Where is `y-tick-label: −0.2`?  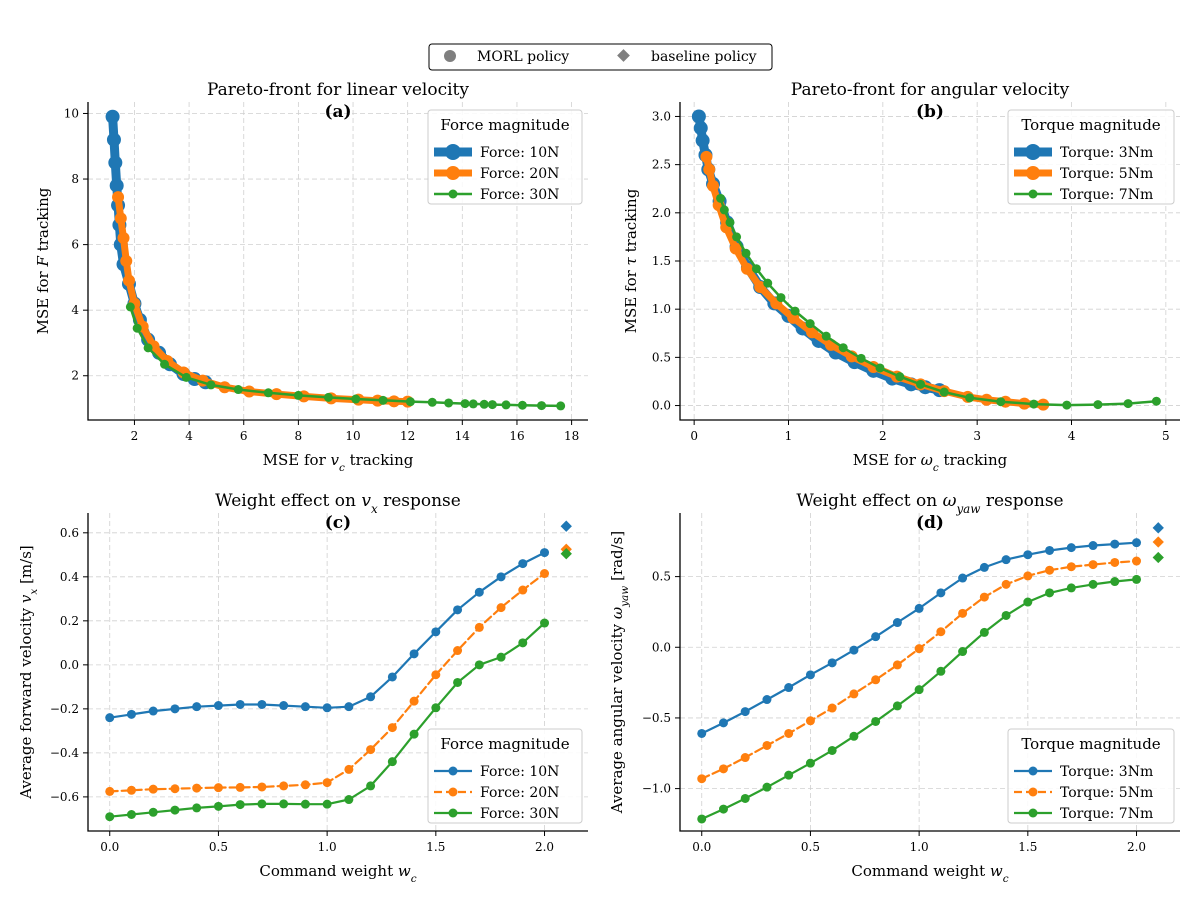 y-tick-label: −0.2 is located at coordinates (64, 709).